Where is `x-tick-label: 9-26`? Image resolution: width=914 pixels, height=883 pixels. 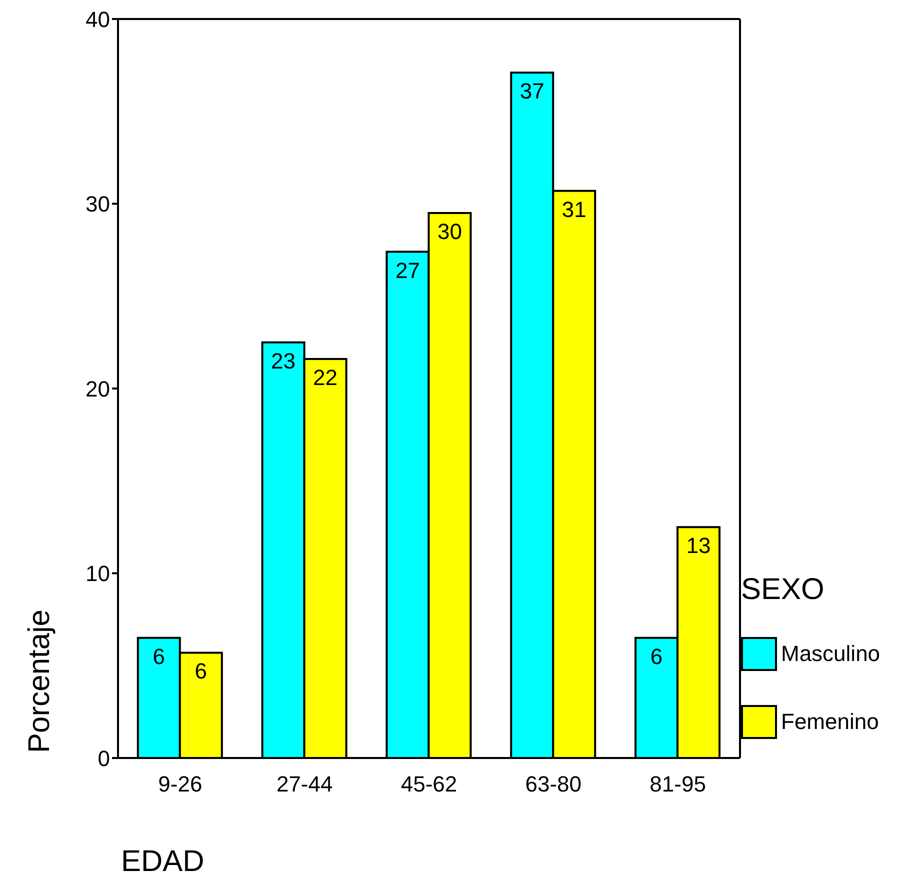 x-tick-label: 9-26 is located at coordinates (180, 784).